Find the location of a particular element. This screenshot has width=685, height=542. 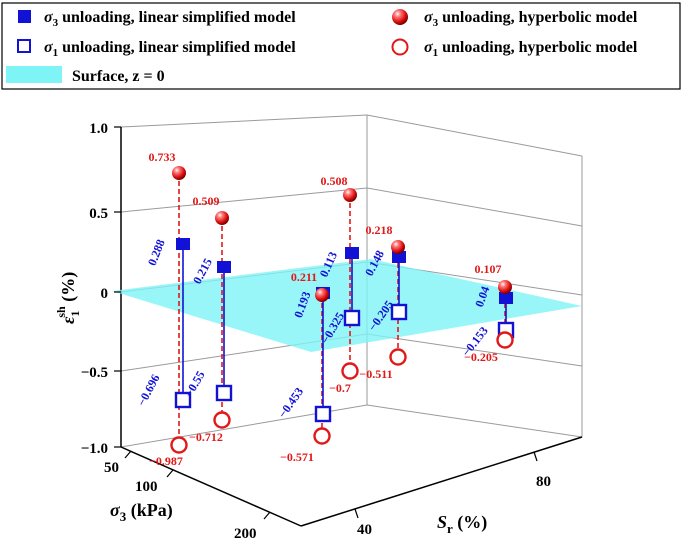

s3-hyperbolic-label: 0.508 is located at coordinates (334, 181).